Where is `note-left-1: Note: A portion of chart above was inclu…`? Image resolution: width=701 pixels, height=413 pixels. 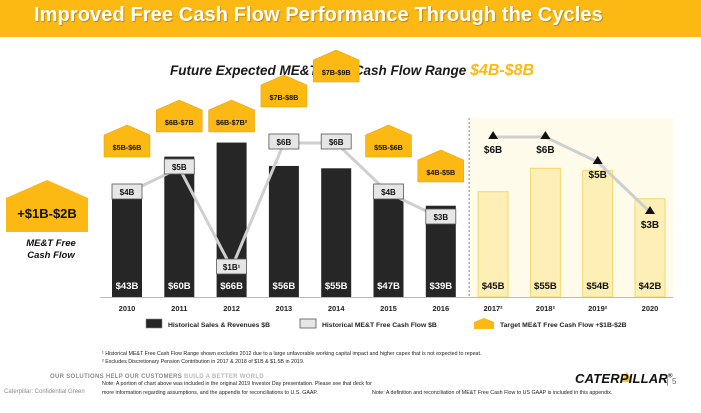
note-left-1: Note: A portion of chart above was inclu… is located at coordinates (237, 384).